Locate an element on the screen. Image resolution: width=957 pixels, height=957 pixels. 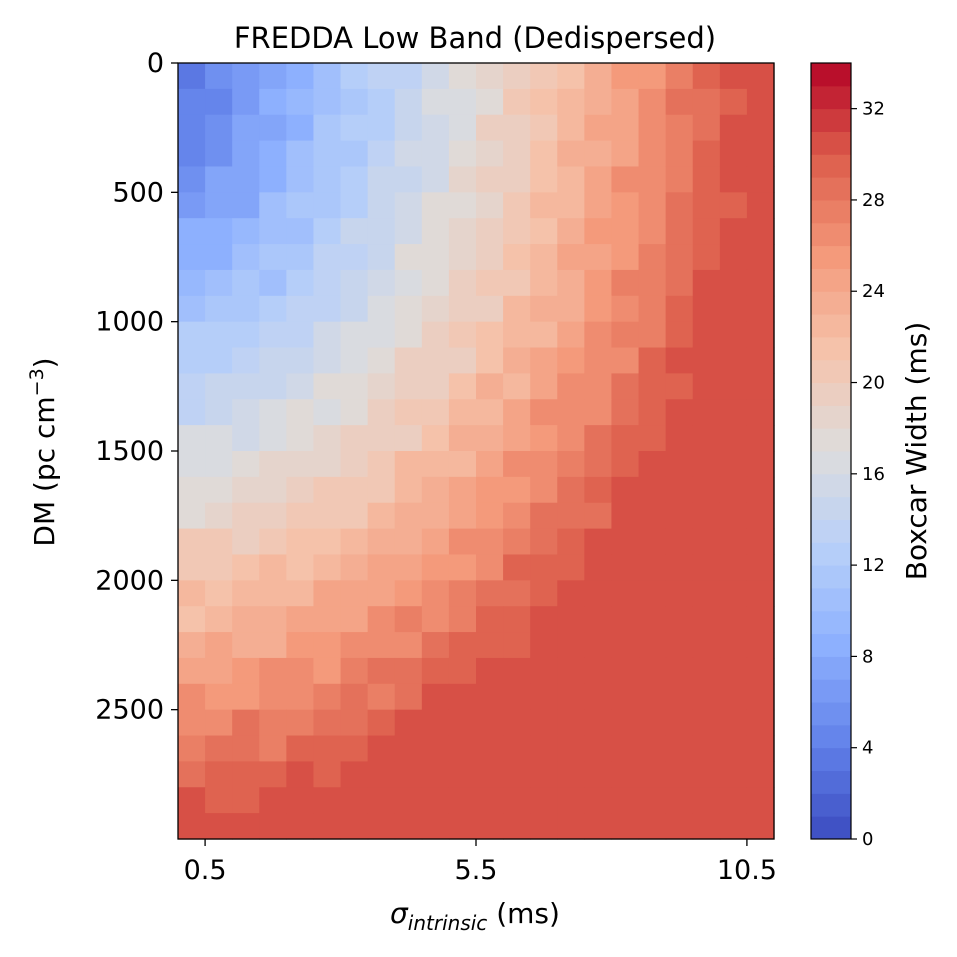
colorbar-ticks: 0 4 8 12 16 20 24 28 32 is located at coordinates (868, 474).